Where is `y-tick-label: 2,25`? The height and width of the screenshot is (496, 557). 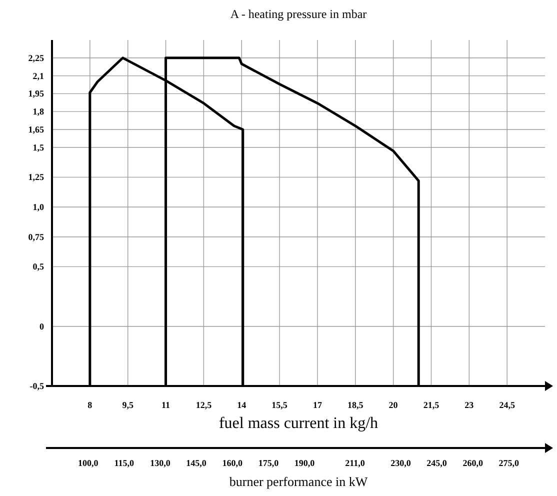 y-tick-label: 2,25 is located at coordinates (36, 57).